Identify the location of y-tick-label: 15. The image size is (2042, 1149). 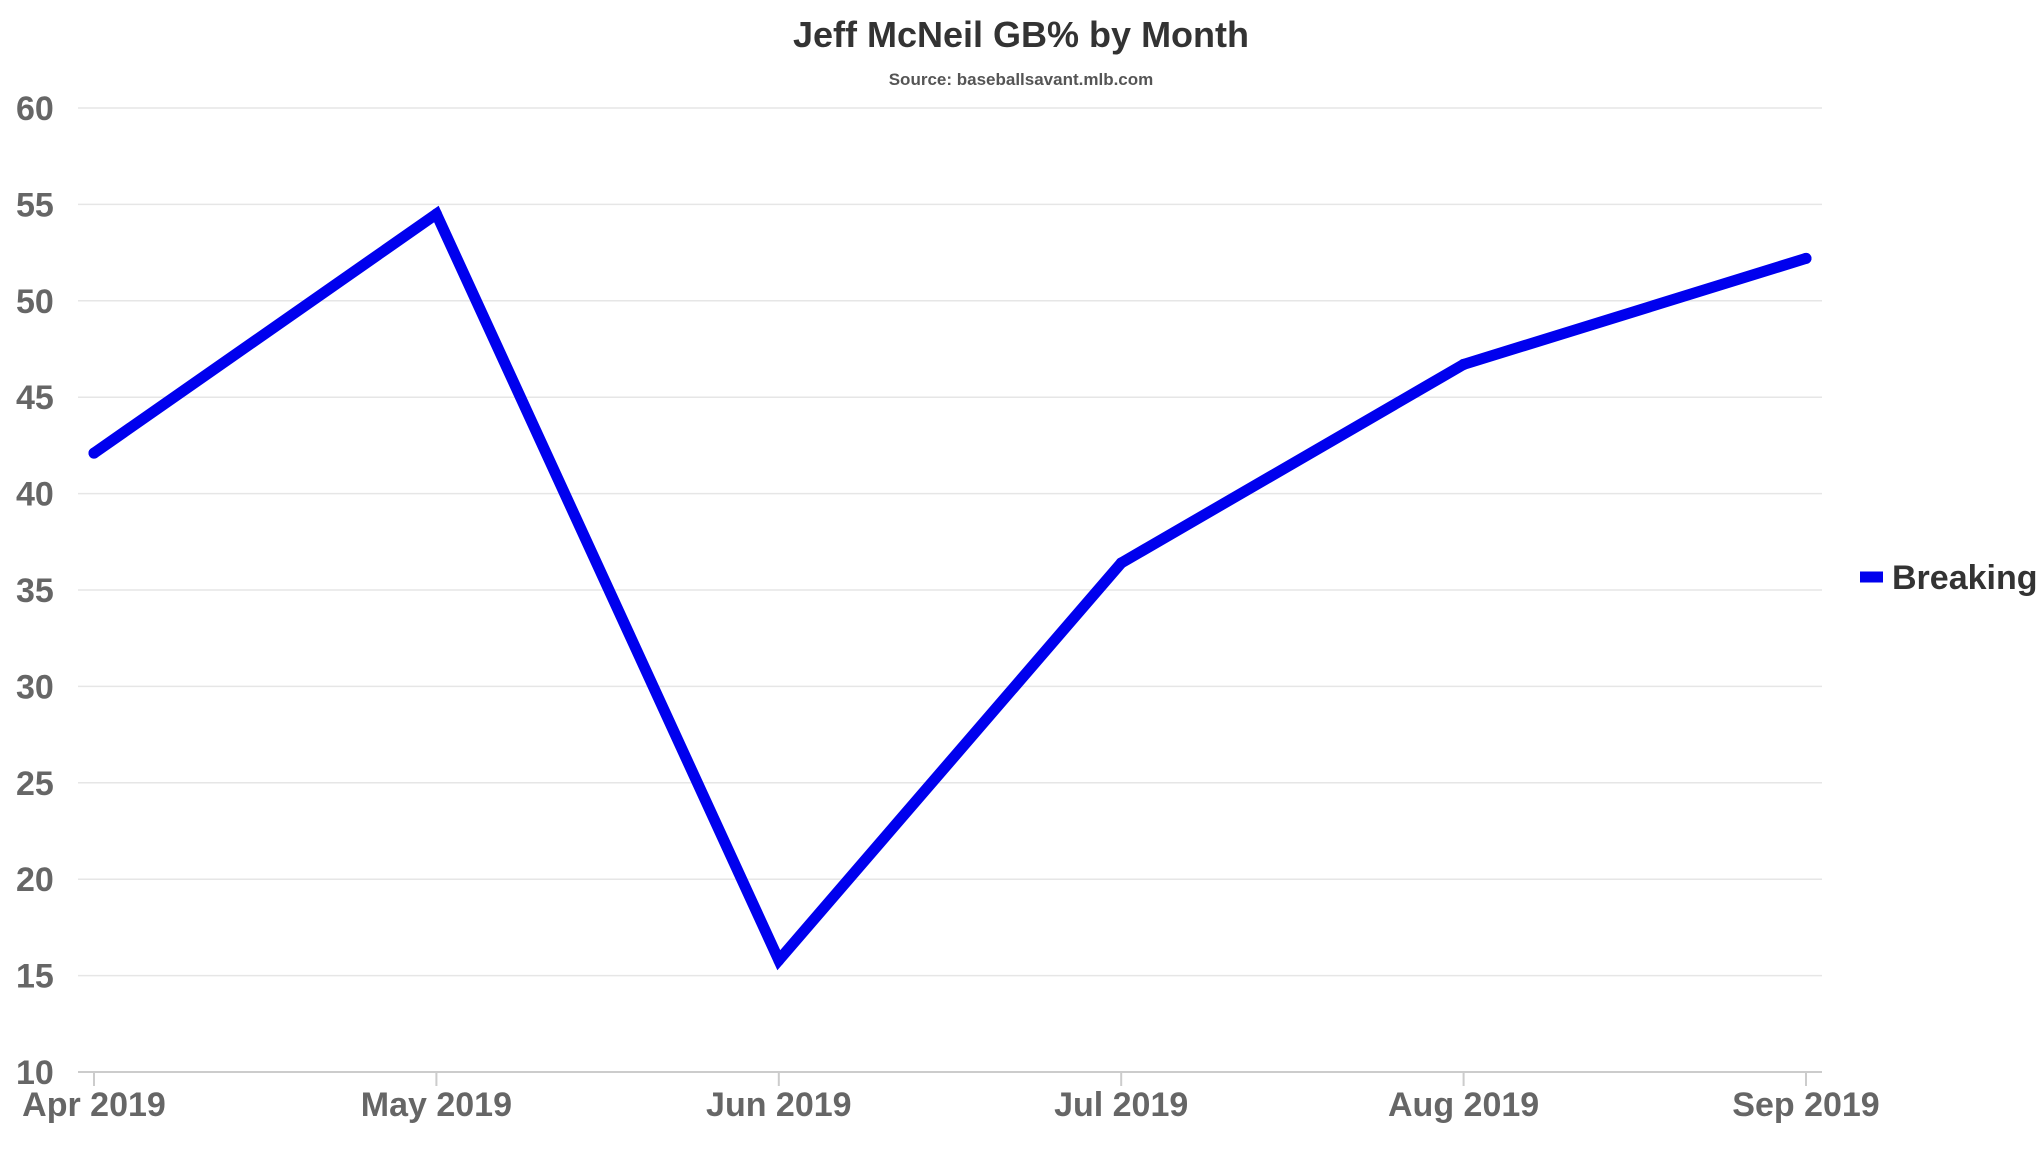
(35, 977).